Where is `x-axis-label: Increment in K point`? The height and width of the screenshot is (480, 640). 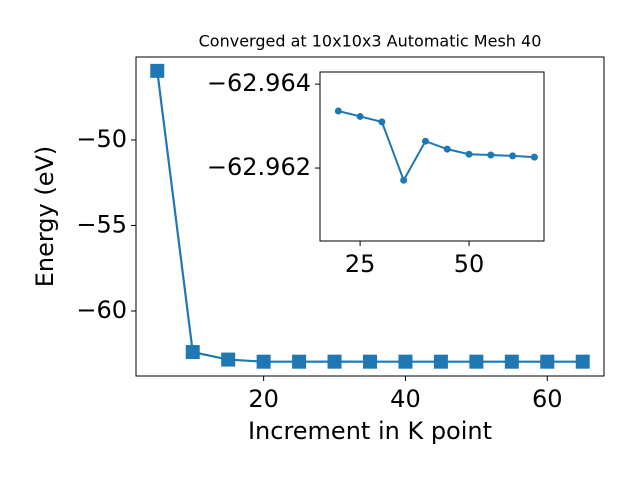
x-axis-label: Increment in K point is located at coordinates (370, 431).